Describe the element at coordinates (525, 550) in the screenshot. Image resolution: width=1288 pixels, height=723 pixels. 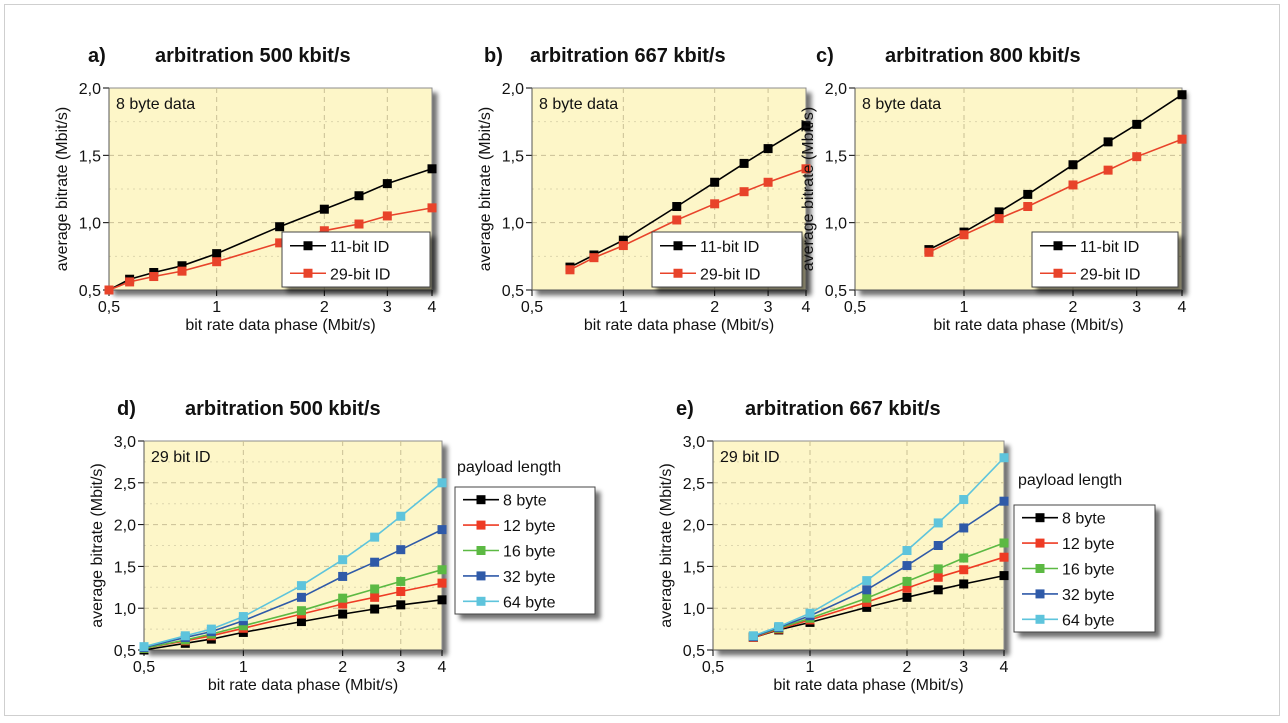
I see `legend: 8 byte 12 byte 16 byte 32 byte 64 byte` at that location.